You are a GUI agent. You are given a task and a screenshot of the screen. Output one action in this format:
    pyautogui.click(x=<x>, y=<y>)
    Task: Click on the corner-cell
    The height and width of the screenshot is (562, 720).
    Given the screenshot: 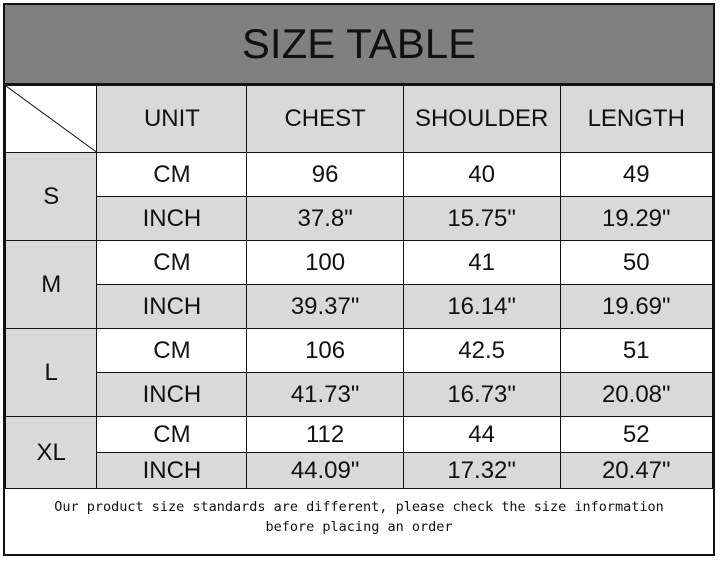 What is the action you would take?
    pyautogui.click(x=51, y=119)
    